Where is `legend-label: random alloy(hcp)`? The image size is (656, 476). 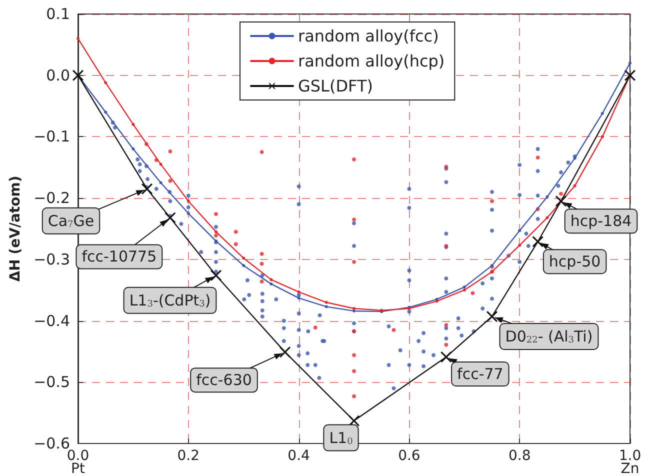
legend-label: random alloy(hcp) is located at coordinates (371, 61).